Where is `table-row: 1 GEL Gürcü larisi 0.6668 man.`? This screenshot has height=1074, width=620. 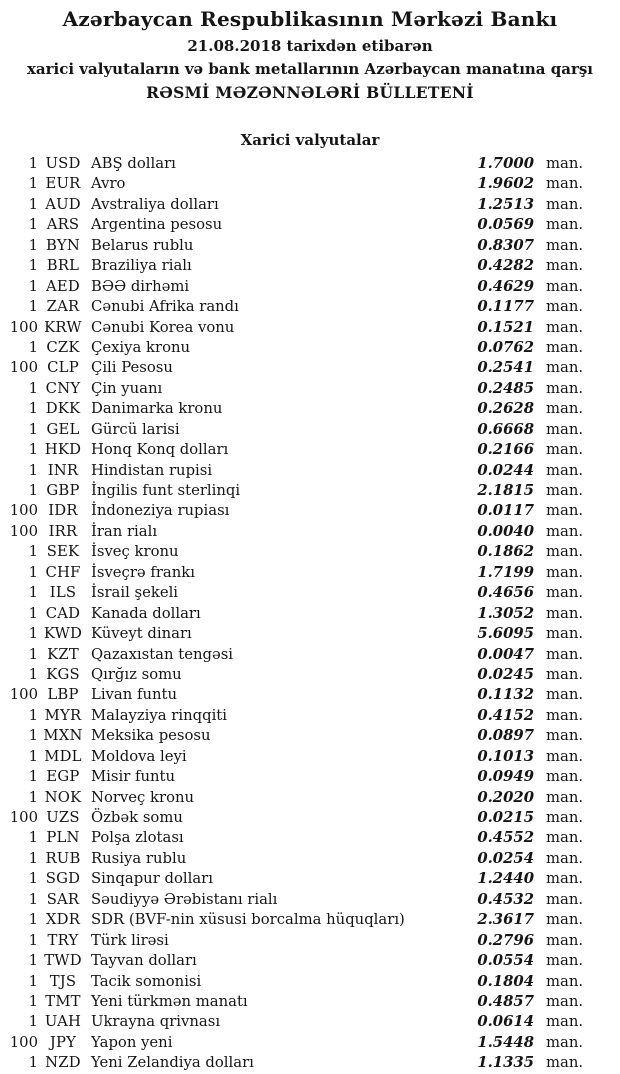
table-row: 1 GEL Gürcü larisi 0.6668 man. is located at coordinates (310, 430).